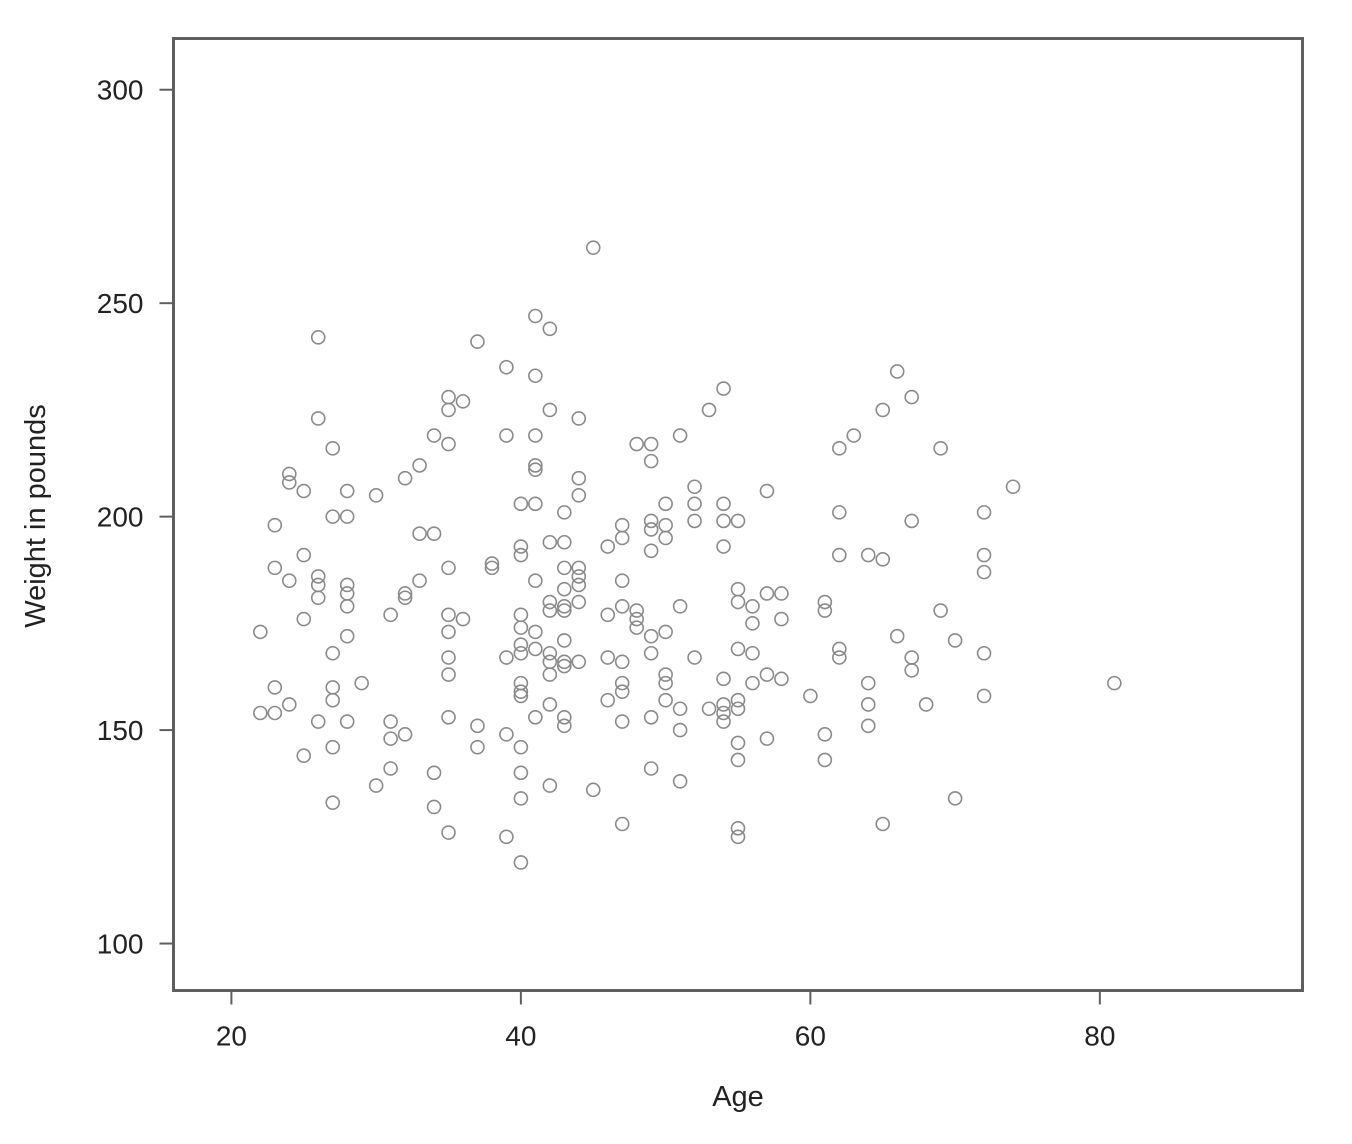 This screenshot has width=1352, height=1144. Describe the element at coordinates (810, 1036) in the screenshot. I see `x-tick-label: 60` at that location.